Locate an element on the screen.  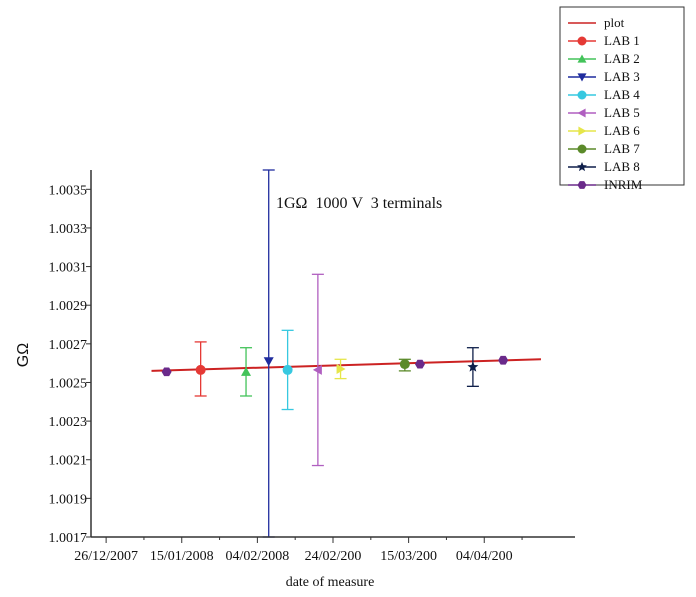
y-tick-label: 1.0025 is located at coordinates (68, 383).